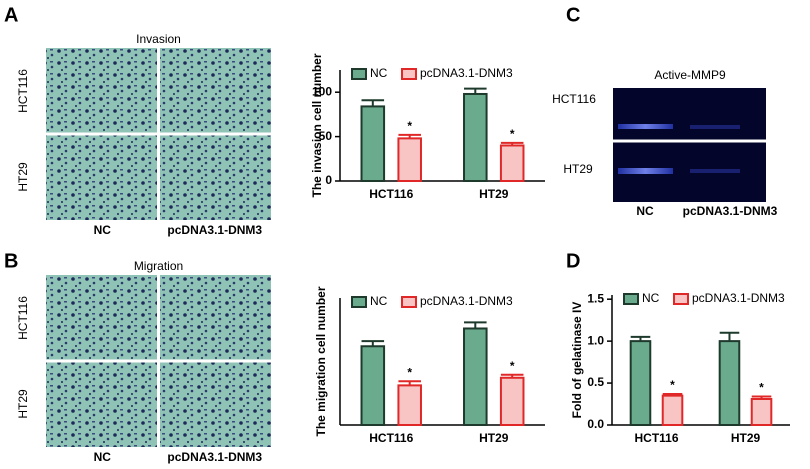  I want to click on image-title: Invasion, so click(158, 39).